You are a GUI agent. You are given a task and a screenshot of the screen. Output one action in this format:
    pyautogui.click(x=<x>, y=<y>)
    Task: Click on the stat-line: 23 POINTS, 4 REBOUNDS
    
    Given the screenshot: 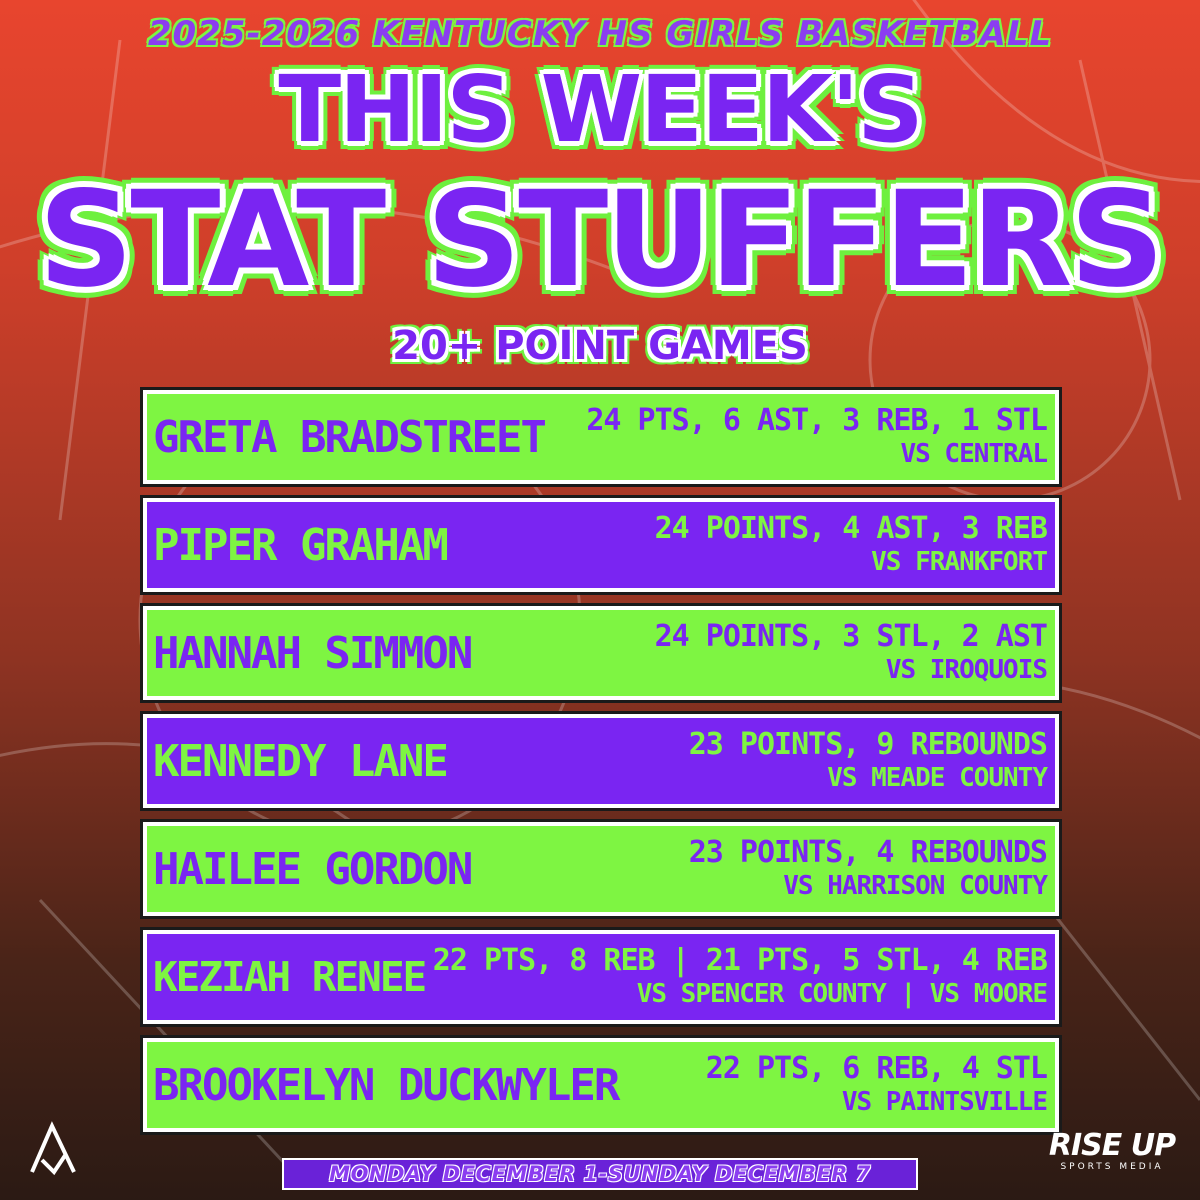 What is the action you would take?
    pyautogui.click(x=868, y=852)
    